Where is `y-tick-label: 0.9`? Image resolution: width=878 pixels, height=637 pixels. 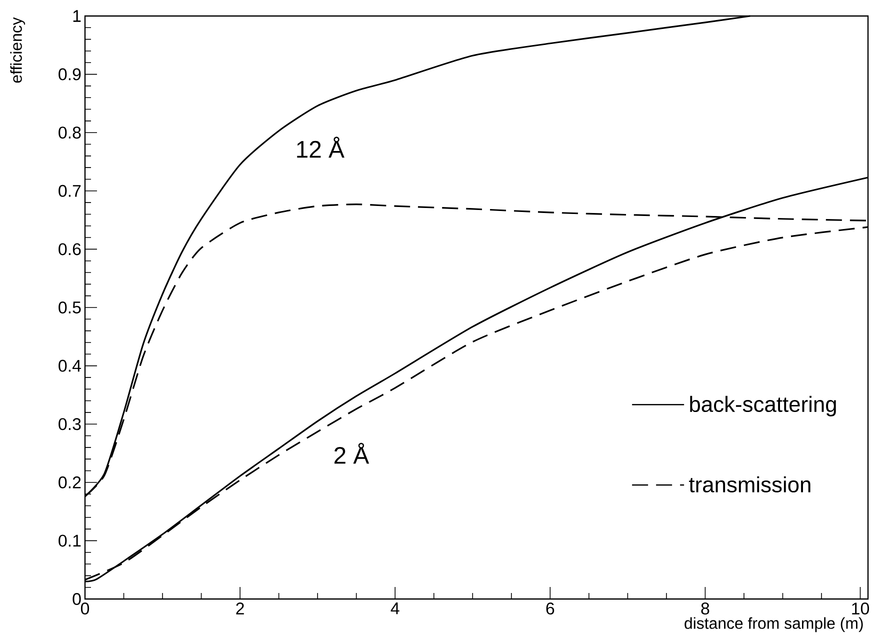 y-tick-label: 0.9 is located at coordinates (69, 74).